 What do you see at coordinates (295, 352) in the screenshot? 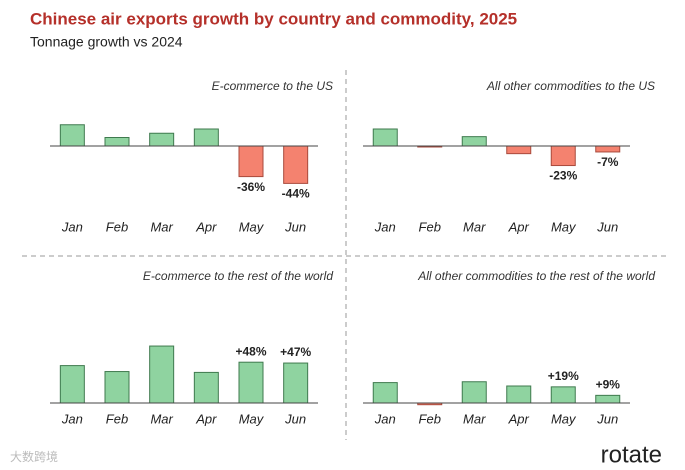
I see `value-label: +47%` at bounding box center [295, 352].